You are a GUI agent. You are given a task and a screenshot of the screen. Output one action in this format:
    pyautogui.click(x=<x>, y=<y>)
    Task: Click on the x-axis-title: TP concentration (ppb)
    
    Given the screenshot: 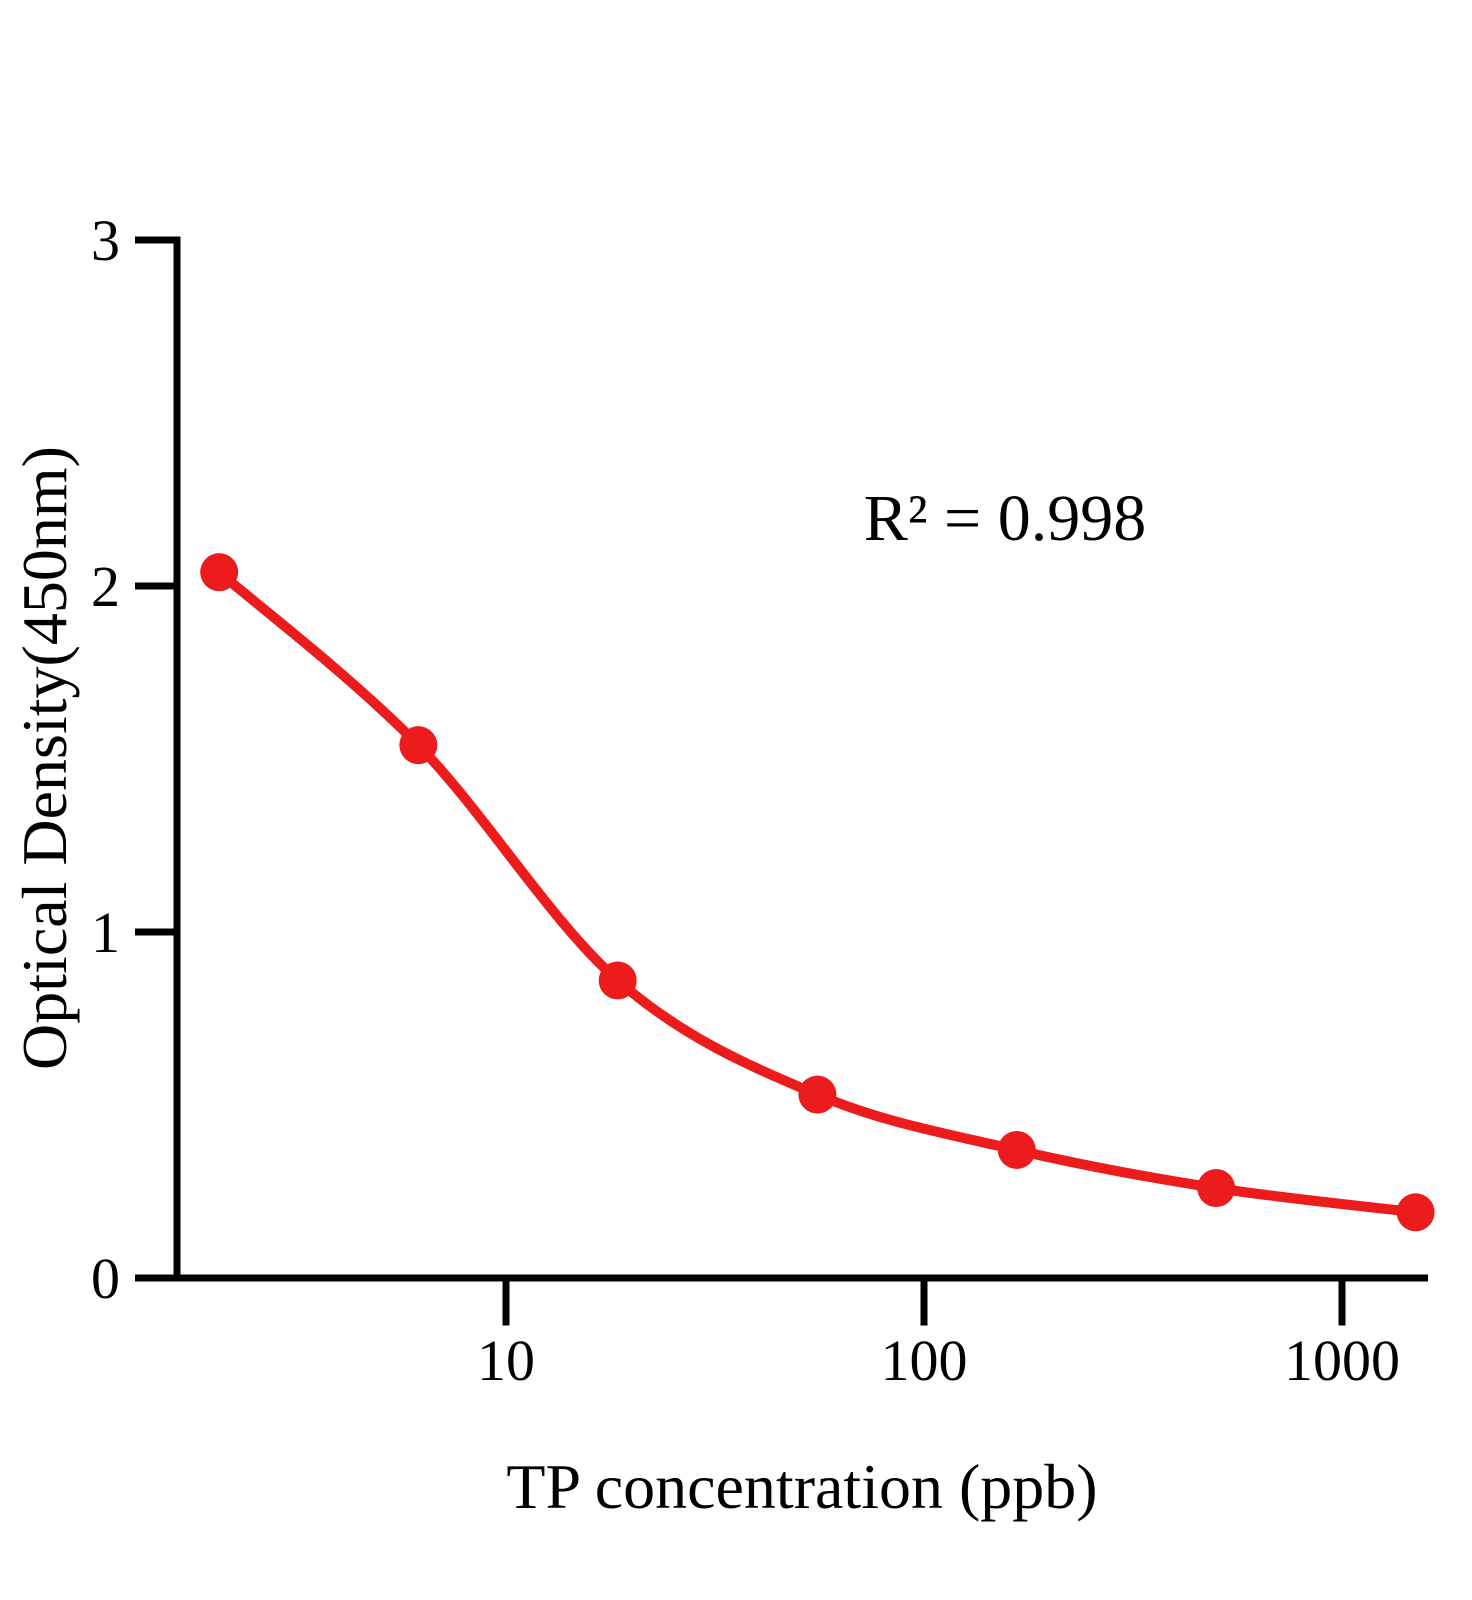 What is the action you would take?
    pyautogui.click(x=802, y=1486)
    